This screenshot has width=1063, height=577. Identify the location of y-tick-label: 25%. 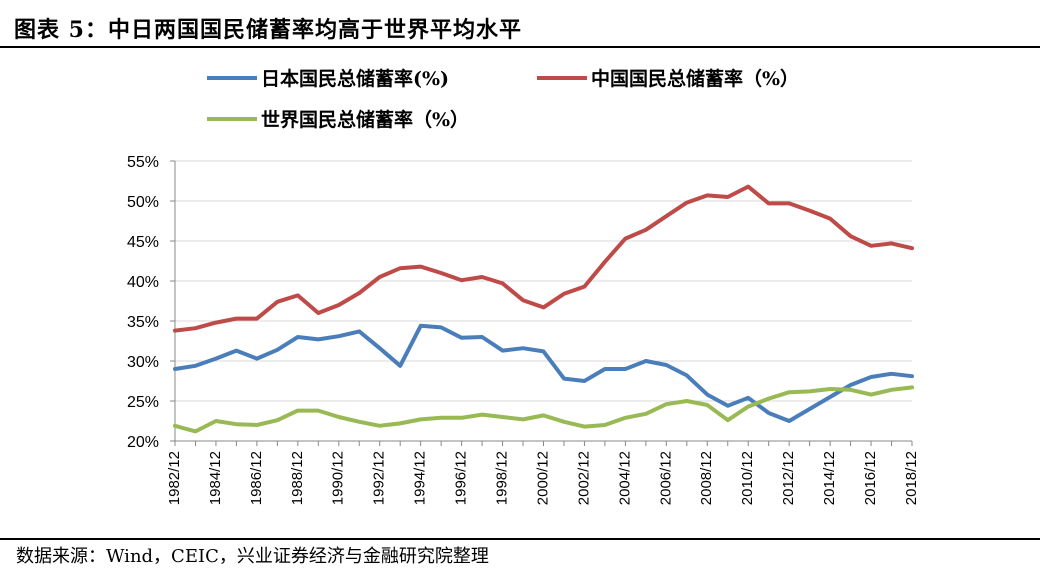
(143, 402).